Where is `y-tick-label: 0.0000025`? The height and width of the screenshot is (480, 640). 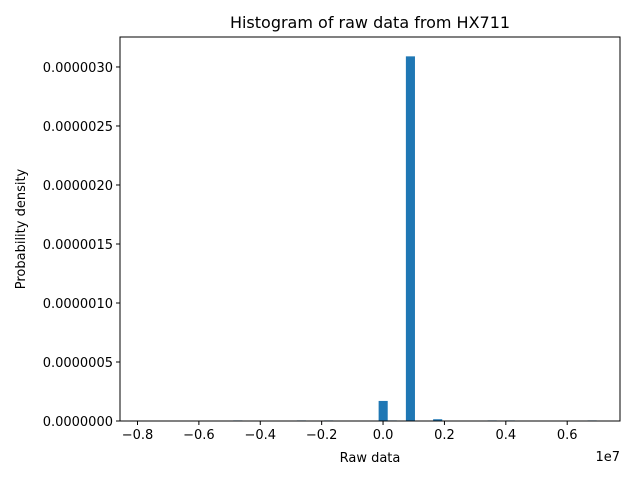
y-tick-label: 0.0000025 is located at coordinates (78, 127).